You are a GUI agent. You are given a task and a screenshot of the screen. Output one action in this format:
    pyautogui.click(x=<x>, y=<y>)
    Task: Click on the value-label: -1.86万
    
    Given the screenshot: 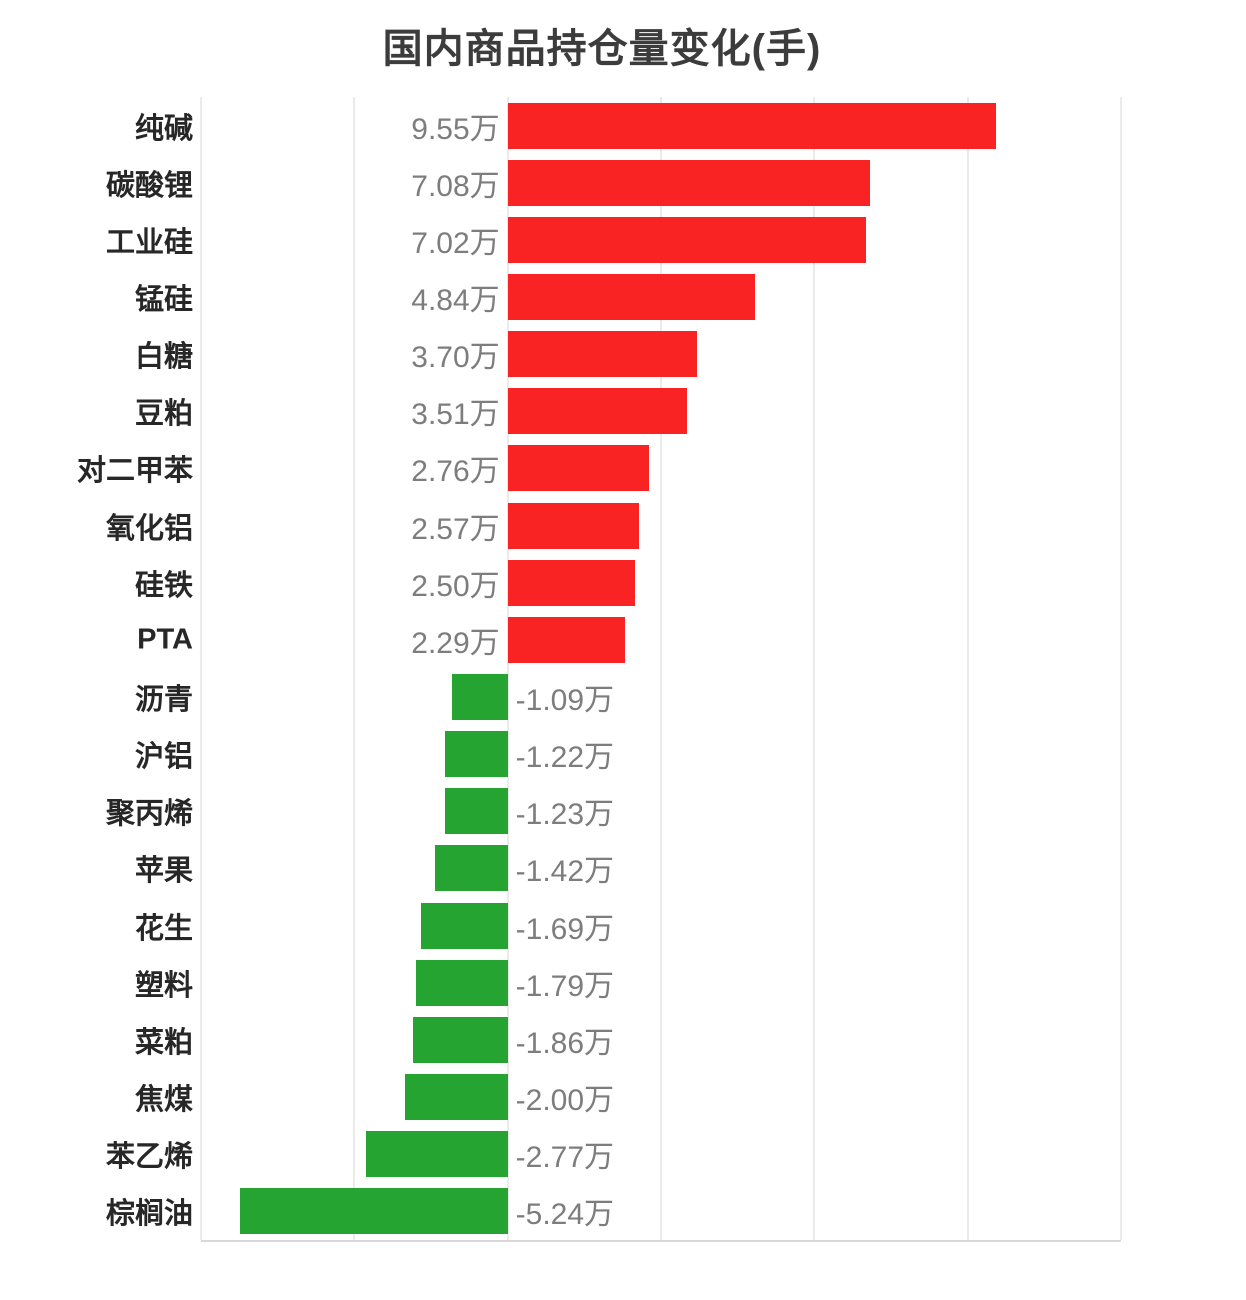 What is the action you would take?
    pyautogui.click(x=565, y=1043)
    